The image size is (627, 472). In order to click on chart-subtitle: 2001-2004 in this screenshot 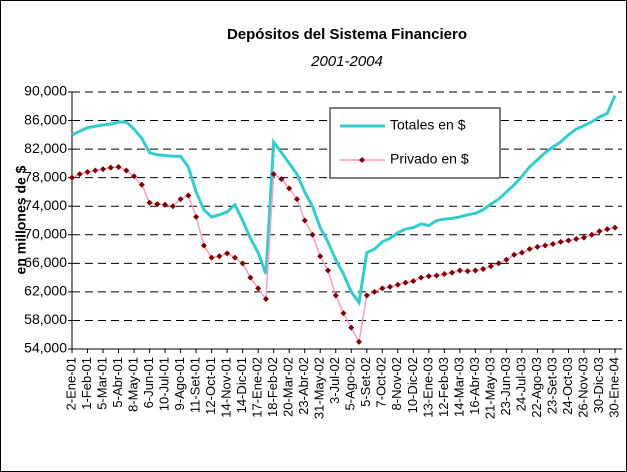, I will do `click(346, 61)`.